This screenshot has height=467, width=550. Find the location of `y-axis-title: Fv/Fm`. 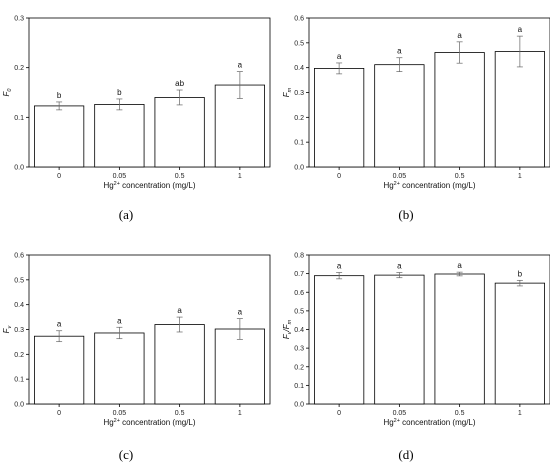

y-axis-title: Fv/Fm is located at coordinates (287, 329).